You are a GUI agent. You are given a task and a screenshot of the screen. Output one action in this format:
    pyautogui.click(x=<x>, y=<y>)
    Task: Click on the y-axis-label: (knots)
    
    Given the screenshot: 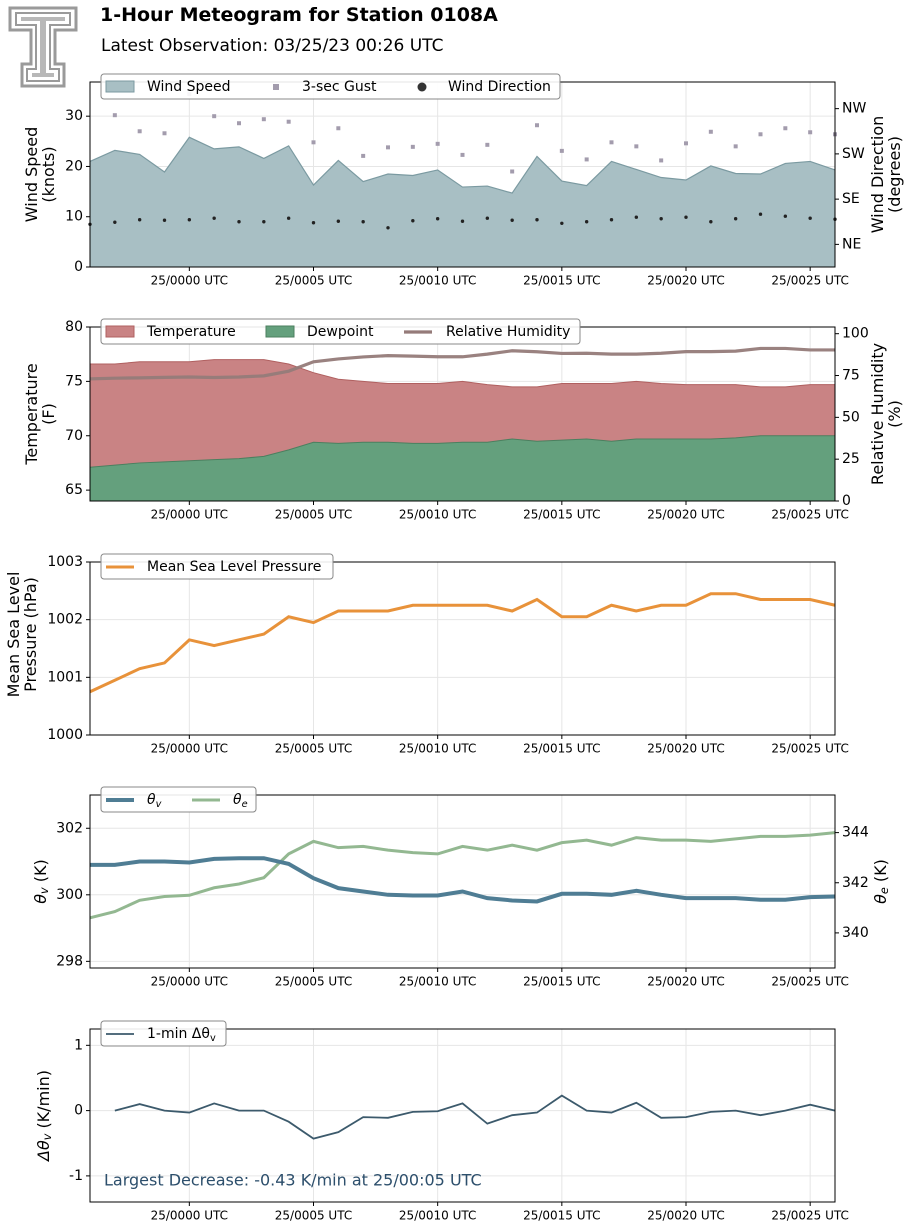 What is the action you would take?
    pyautogui.click(x=48, y=174)
    